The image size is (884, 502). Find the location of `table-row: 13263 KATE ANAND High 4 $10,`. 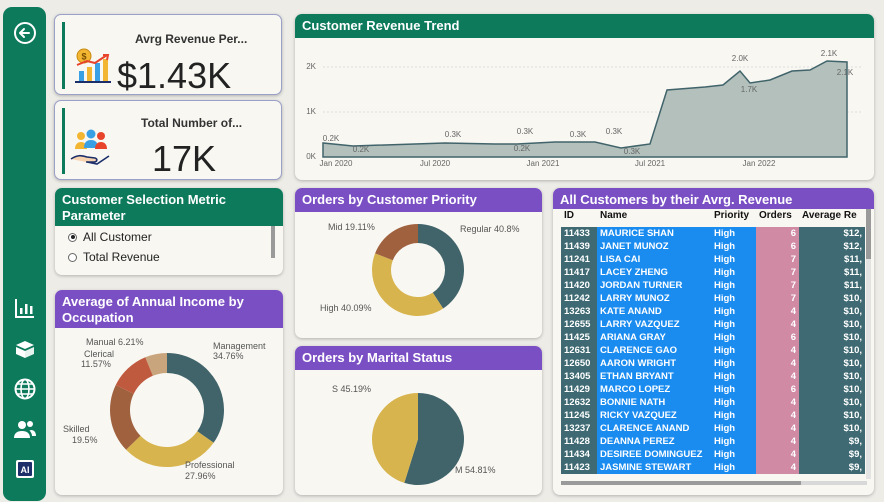

table-row: 13263 KATE ANAND High 4 $10, is located at coordinates (713, 311).